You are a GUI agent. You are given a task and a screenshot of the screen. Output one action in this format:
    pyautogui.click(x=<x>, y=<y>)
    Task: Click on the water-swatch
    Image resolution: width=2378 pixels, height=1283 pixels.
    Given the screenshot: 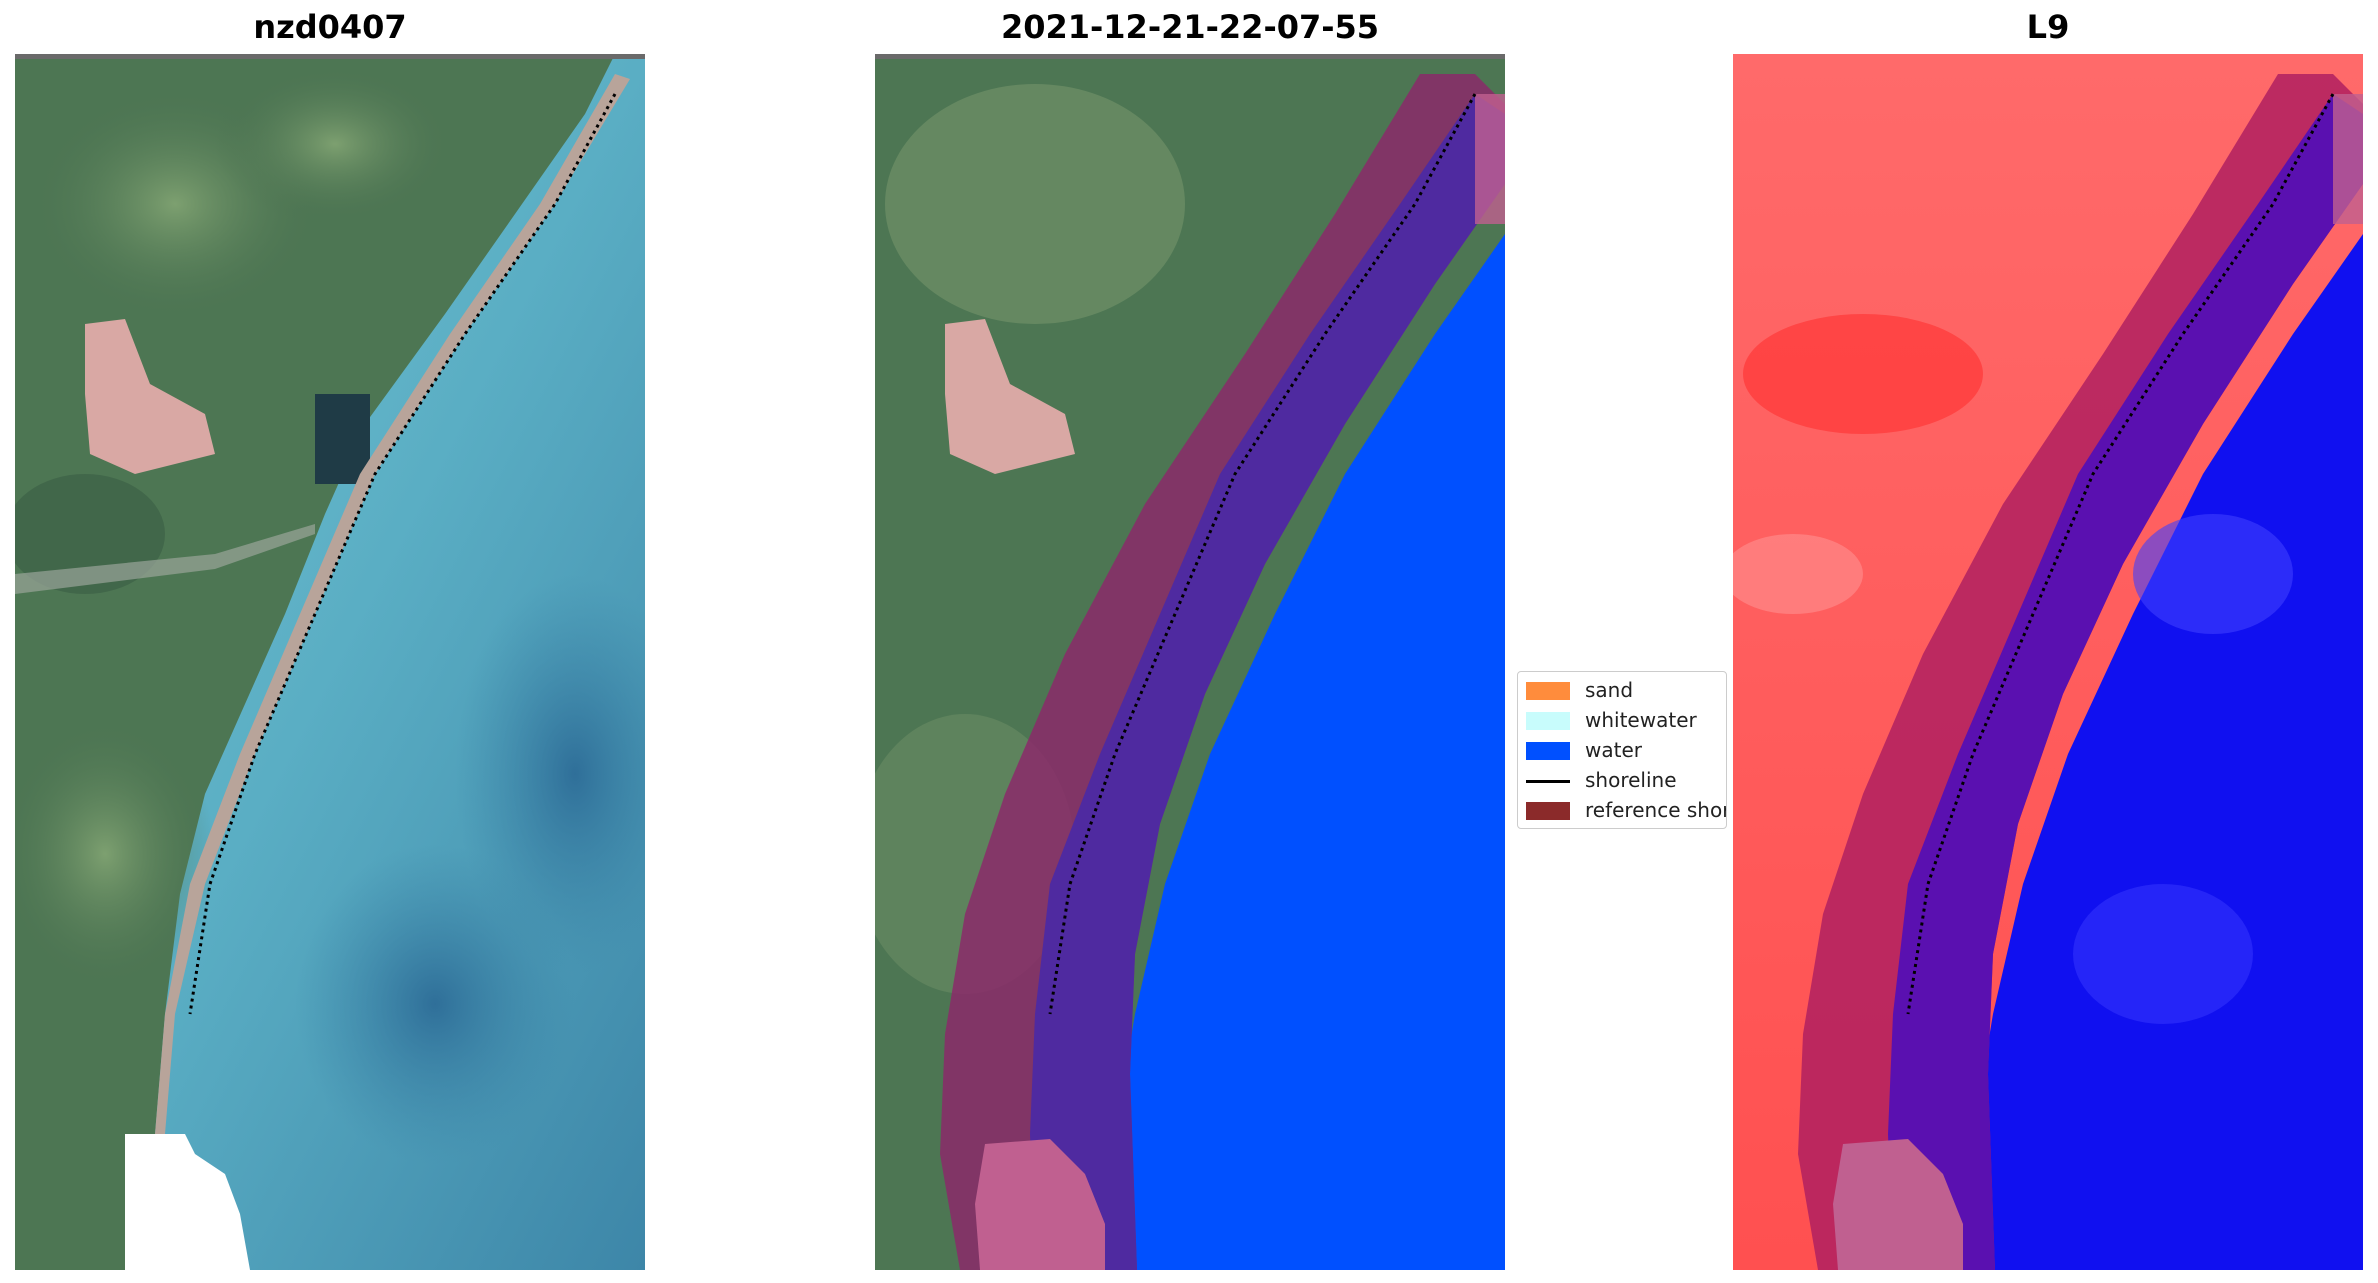 What is the action you would take?
    pyautogui.click(x=1548, y=751)
    